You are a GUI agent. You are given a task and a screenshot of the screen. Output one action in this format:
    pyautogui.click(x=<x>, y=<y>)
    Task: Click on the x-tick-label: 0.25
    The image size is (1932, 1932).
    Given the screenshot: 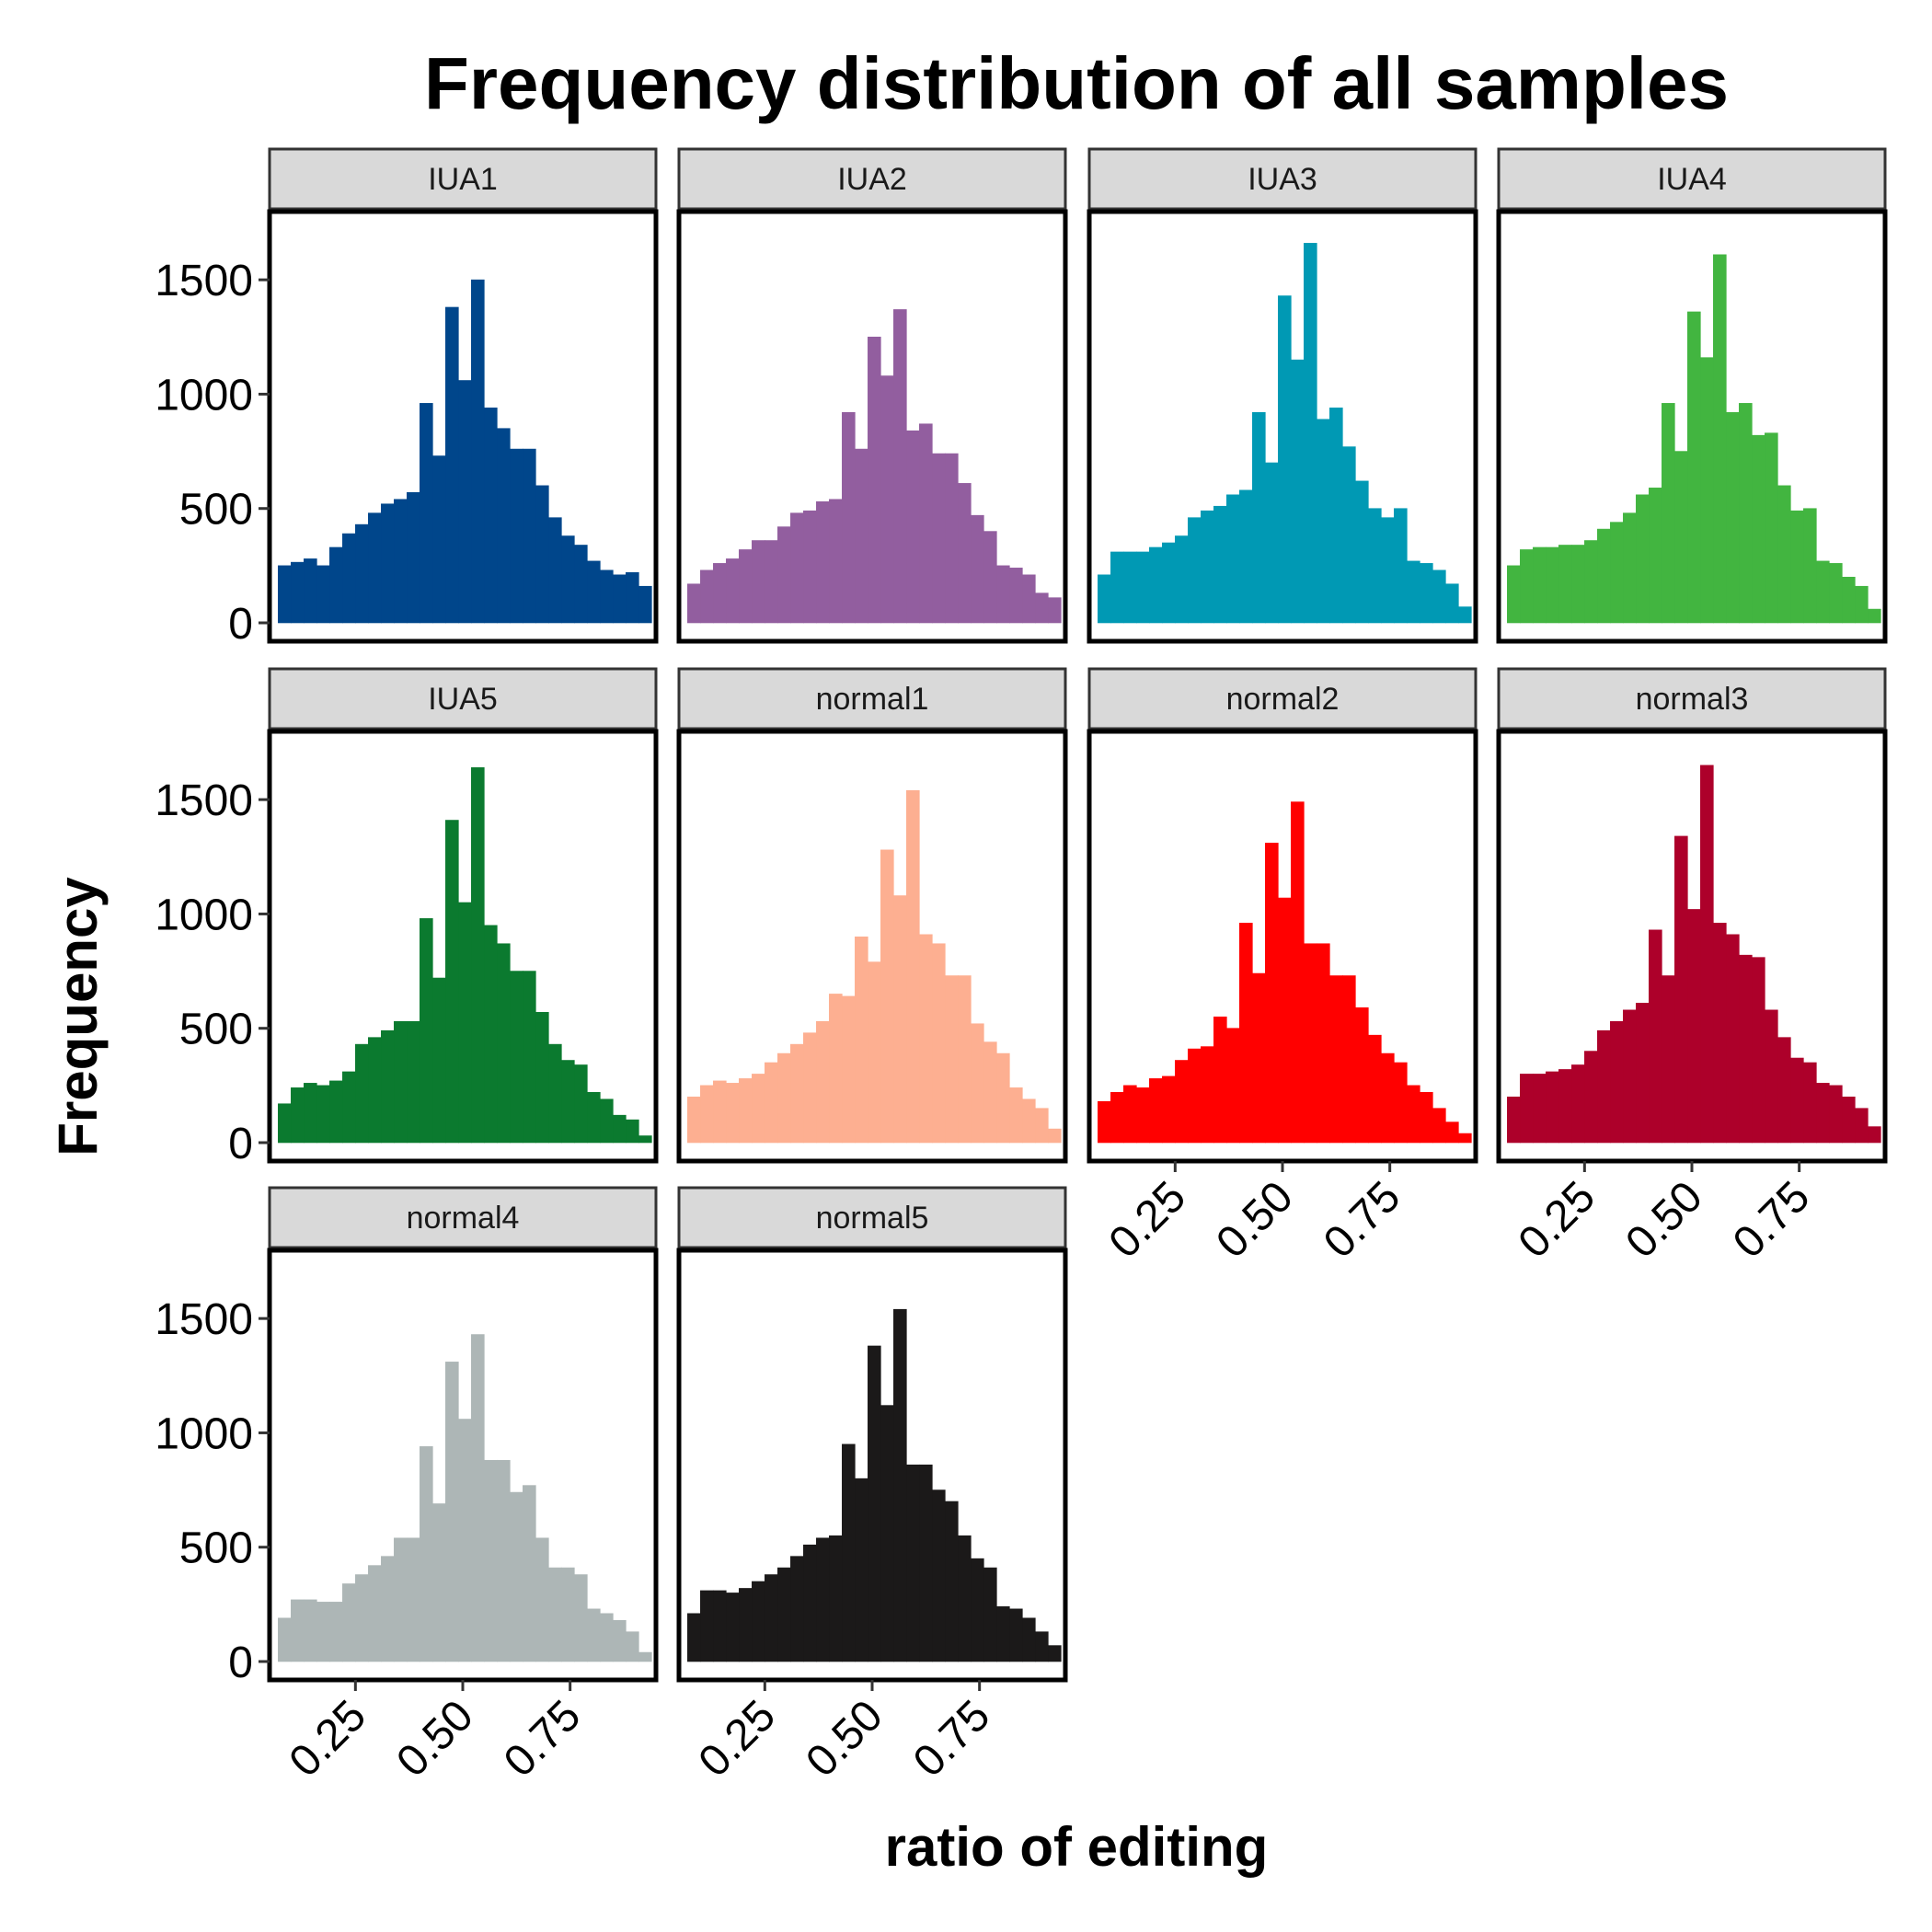 What is the action you would take?
    pyautogui.click(x=1148, y=1220)
    